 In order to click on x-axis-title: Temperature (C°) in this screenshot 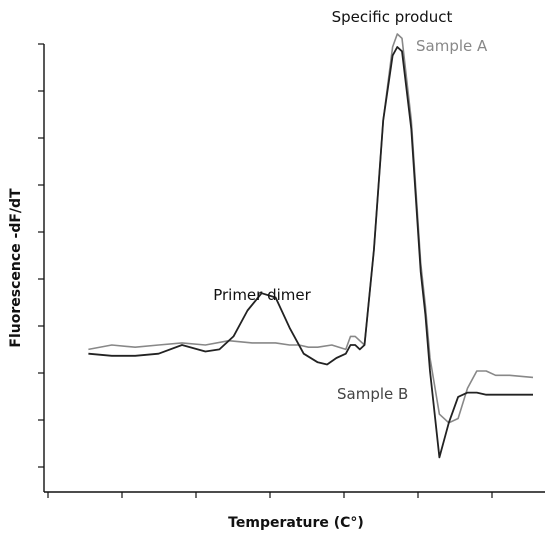, I will do `click(296, 523)`.